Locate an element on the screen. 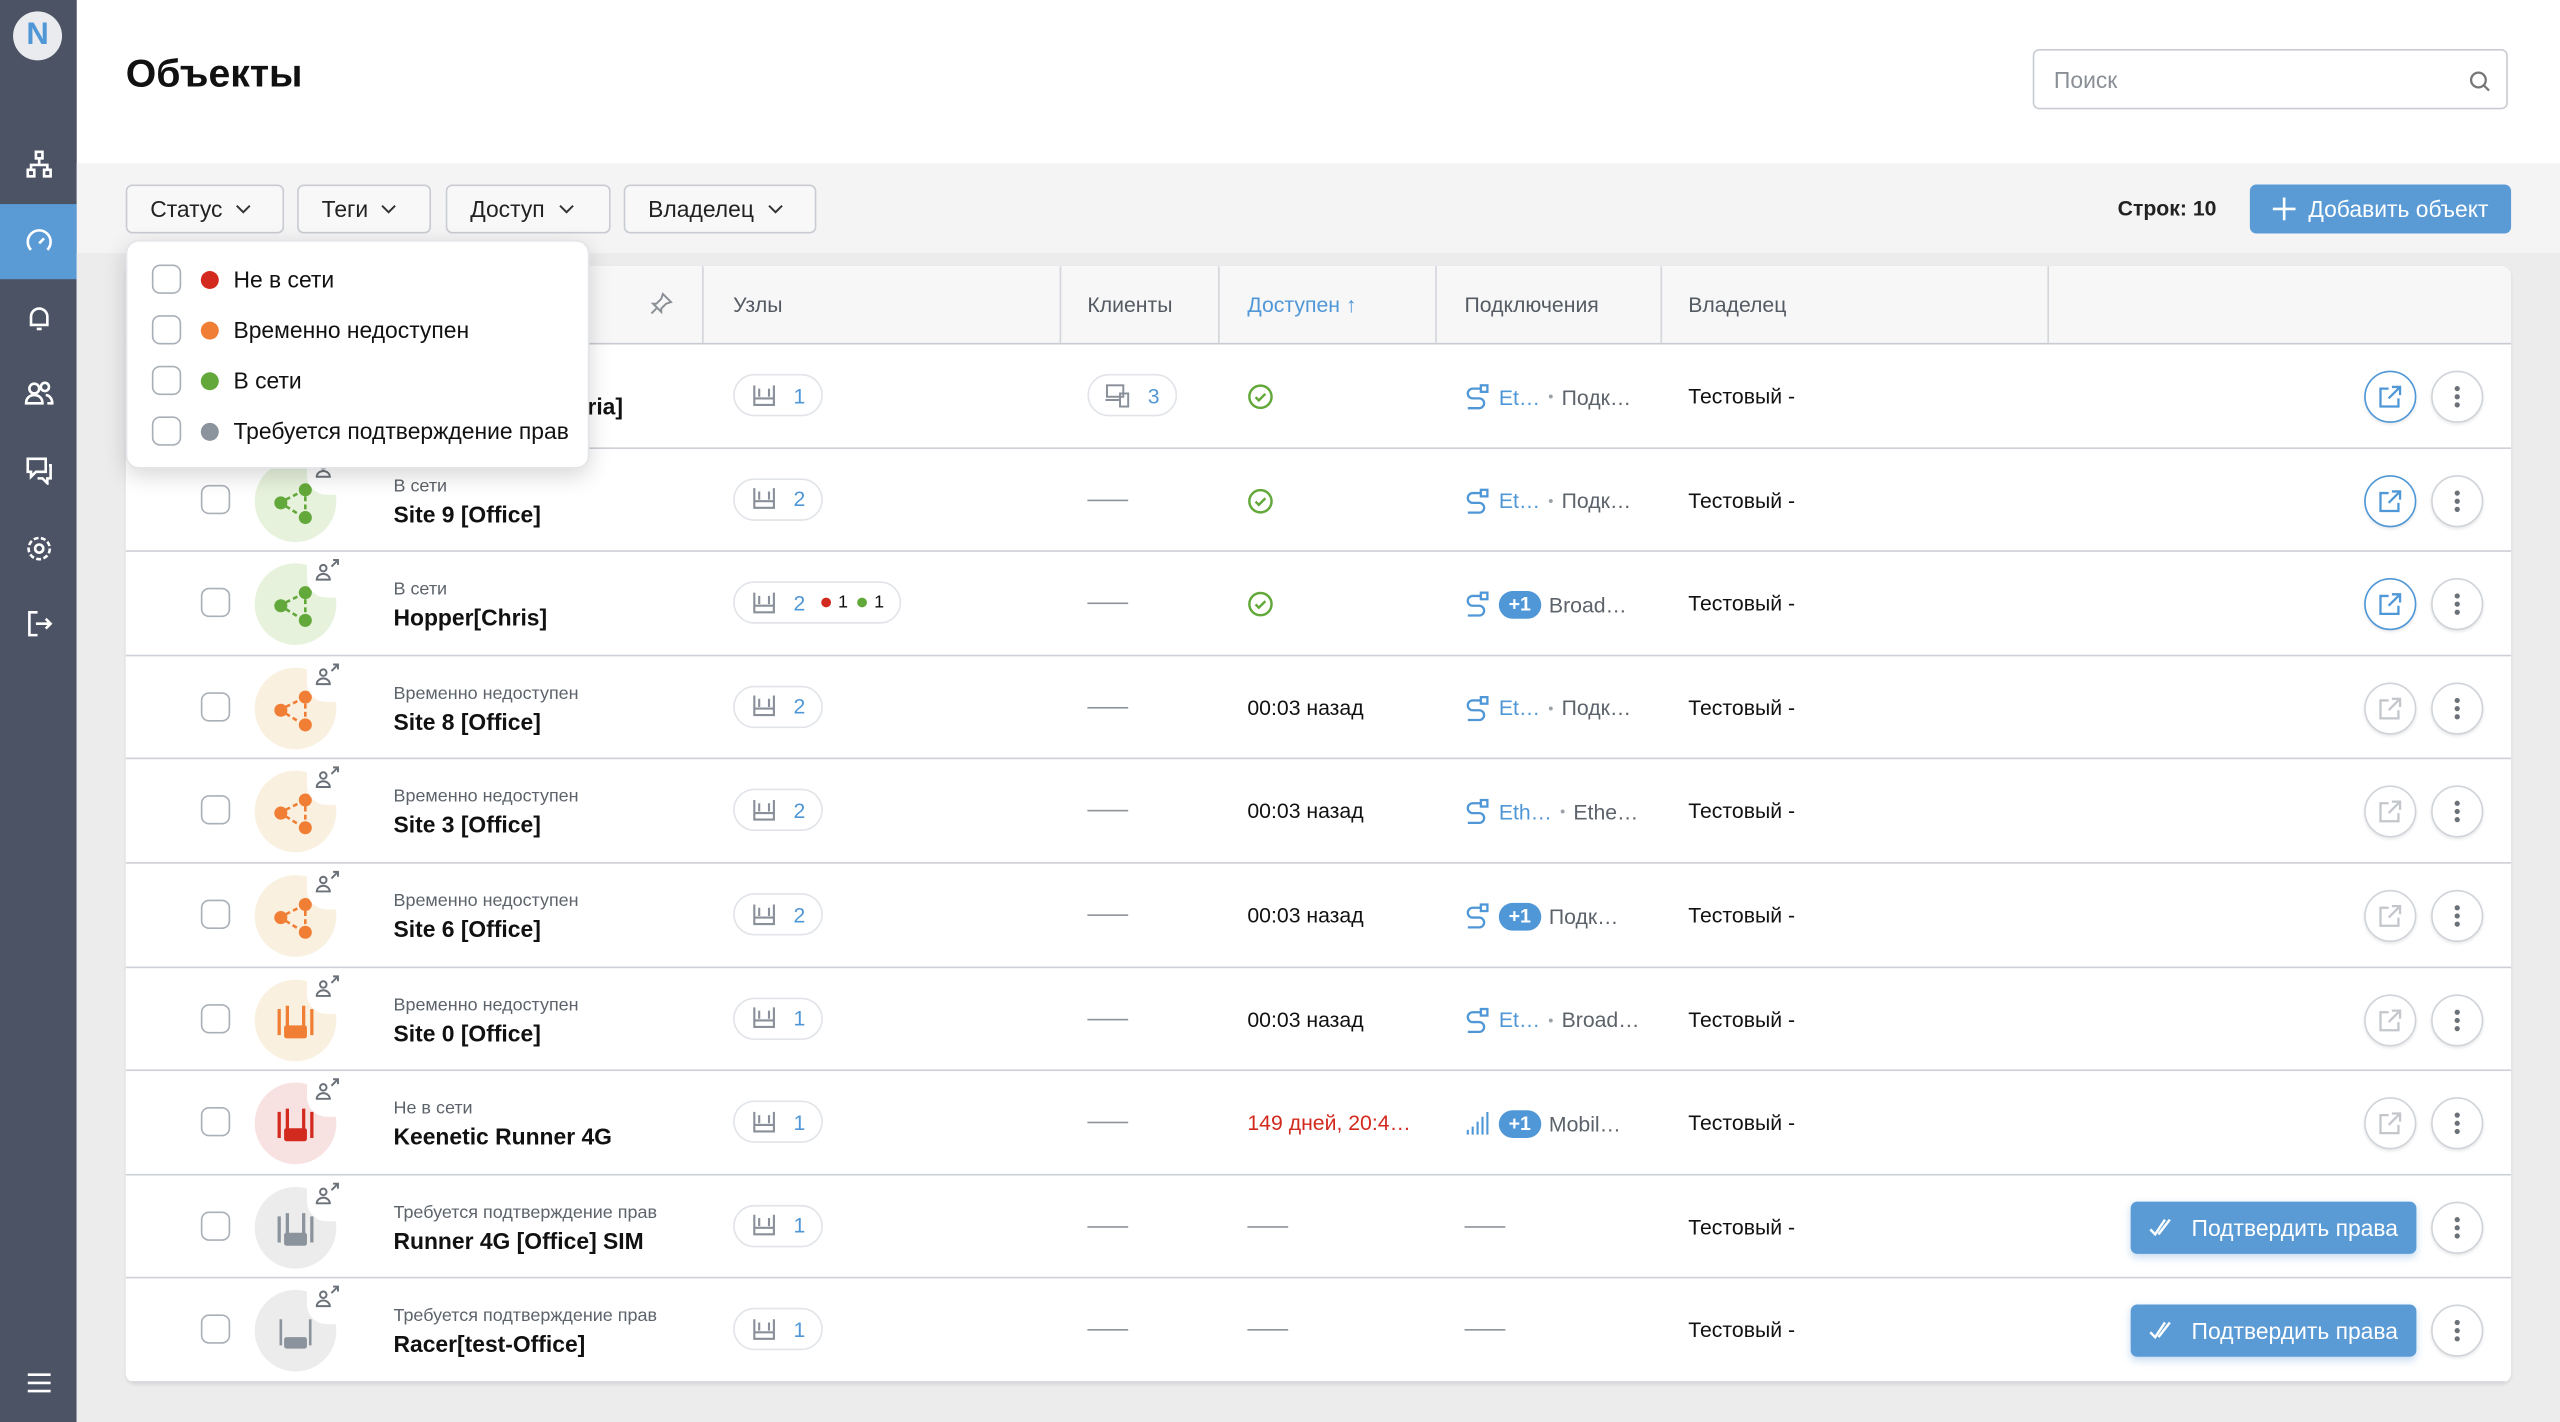 The width and height of the screenshot is (2560, 1422). pin-icon is located at coordinates (661, 303).